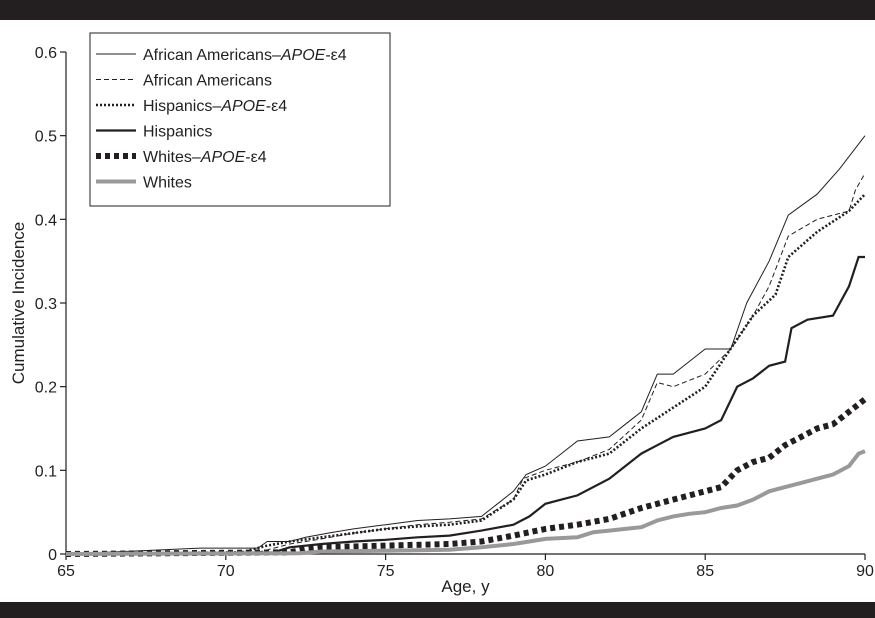 The image size is (875, 618). What do you see at coordinates (212, 55) in the screenshot?
I see `legend-label-part: African Americans–` at bounding box center [212, 55].